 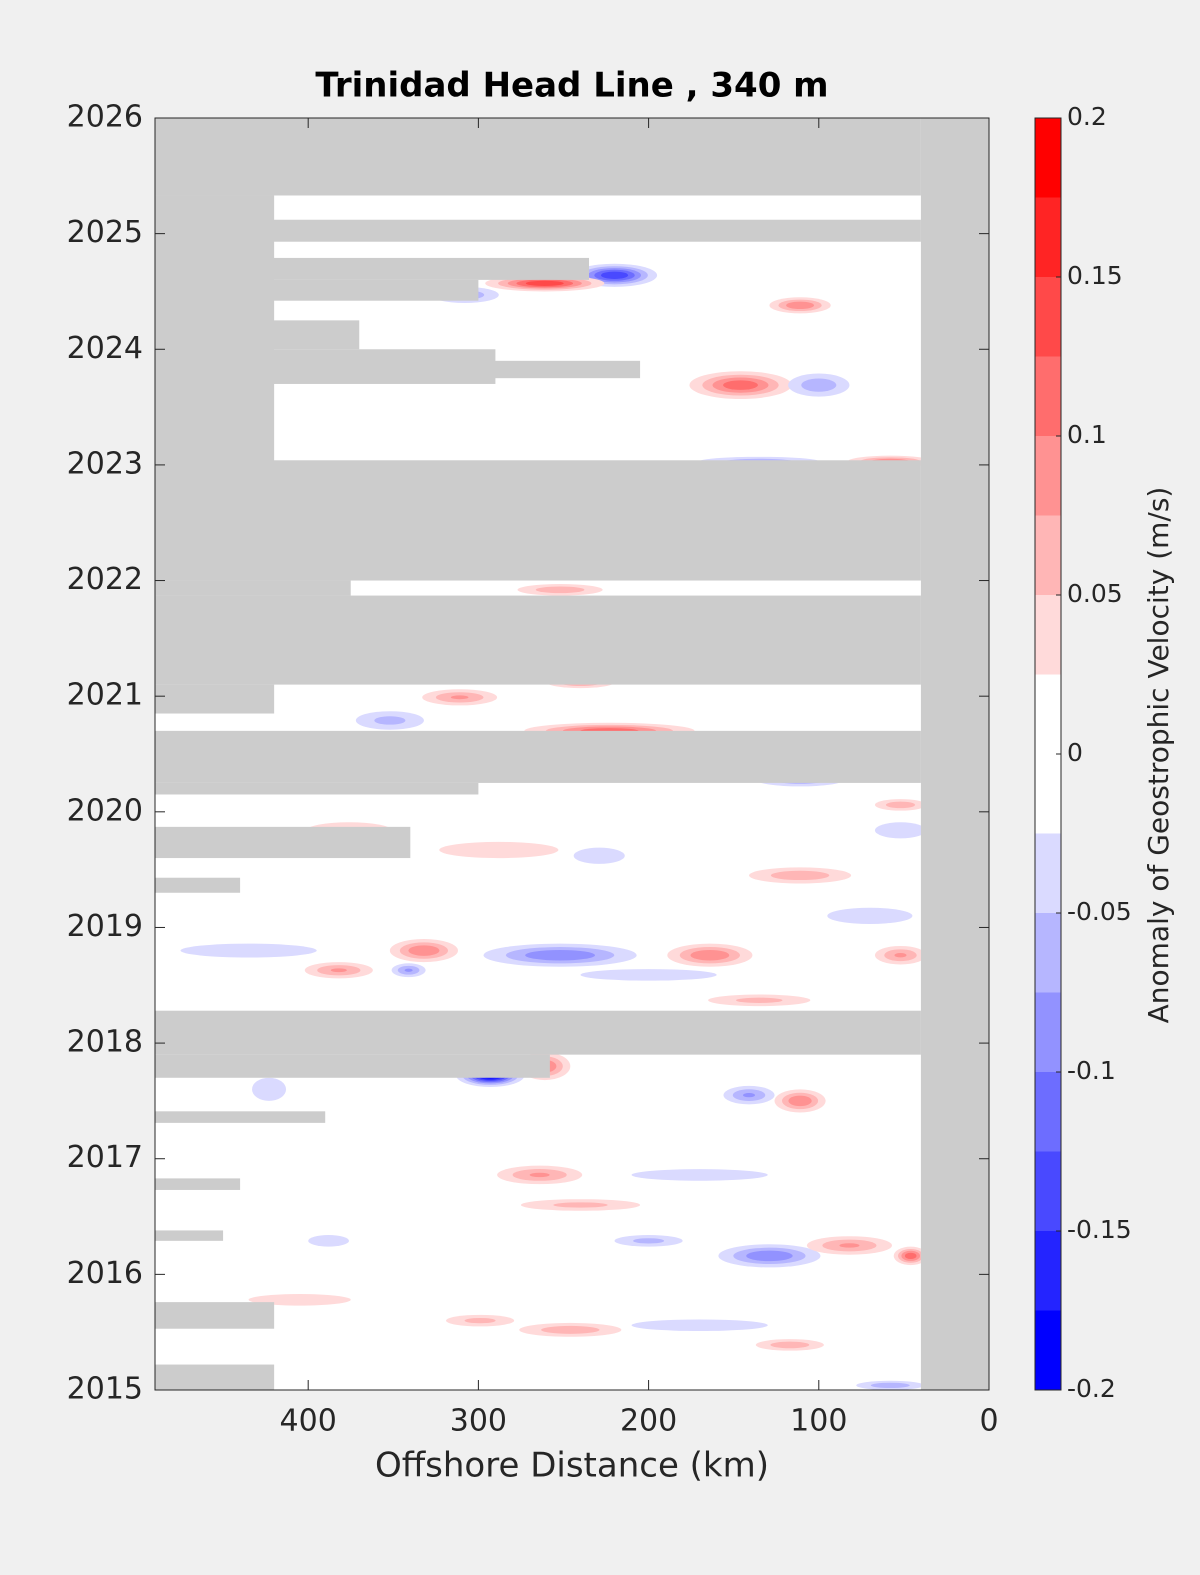 I want to click on y-tick-label: 2024, so click(x=105, y=348).